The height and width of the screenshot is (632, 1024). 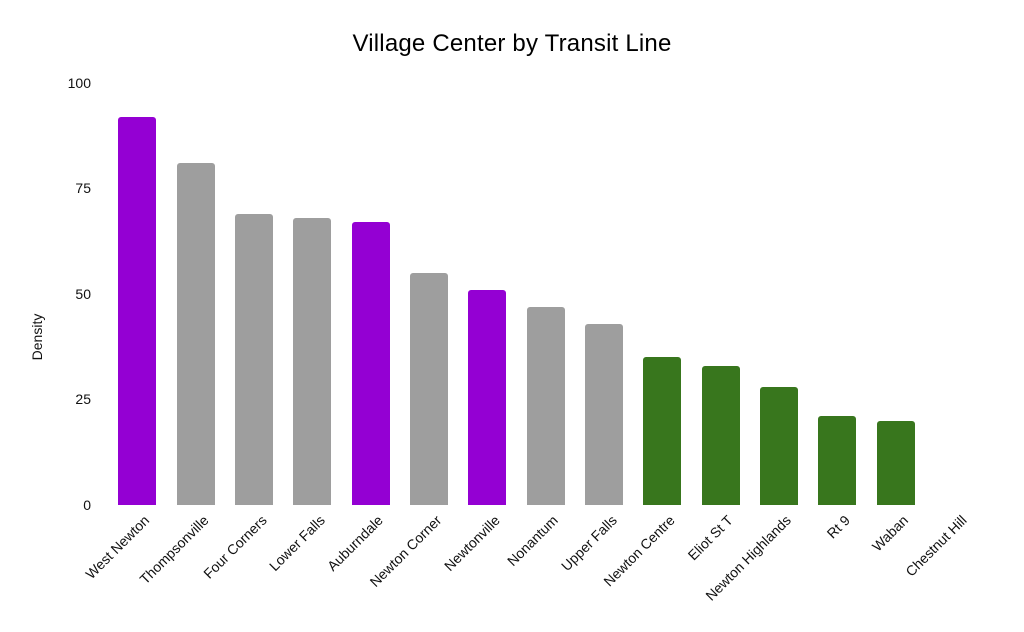 What do you see at coordinates (83, 188) in the screenshot?
I see `y-tick-label-75: 75` at bounding box center [83, 188].